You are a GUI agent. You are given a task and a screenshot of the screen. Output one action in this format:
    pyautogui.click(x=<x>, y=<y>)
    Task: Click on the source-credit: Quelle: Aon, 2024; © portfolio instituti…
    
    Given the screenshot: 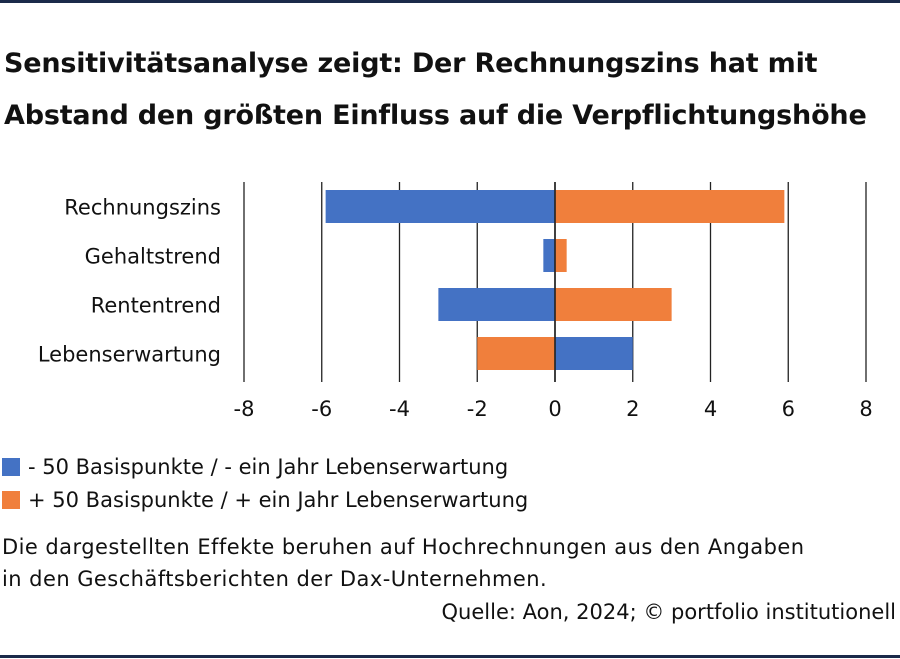 What is the action you would take?
    pyautogui.click(x=668, y=612)
    